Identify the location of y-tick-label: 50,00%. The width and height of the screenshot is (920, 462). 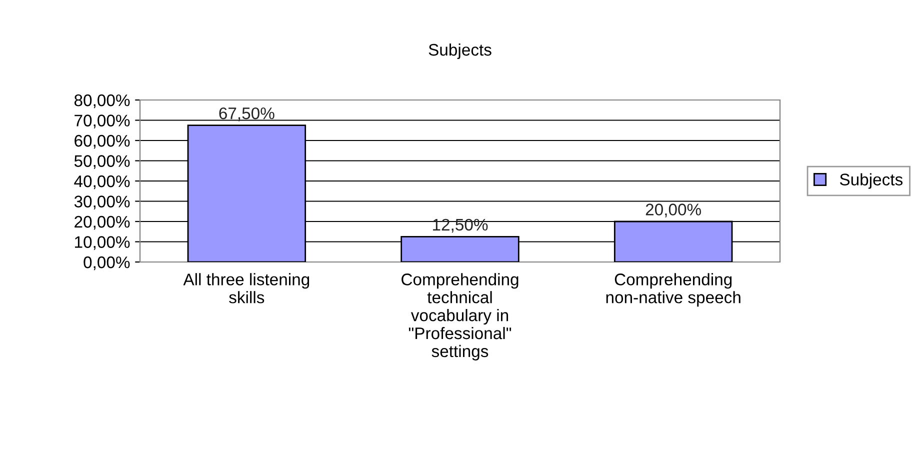
(102, 162).